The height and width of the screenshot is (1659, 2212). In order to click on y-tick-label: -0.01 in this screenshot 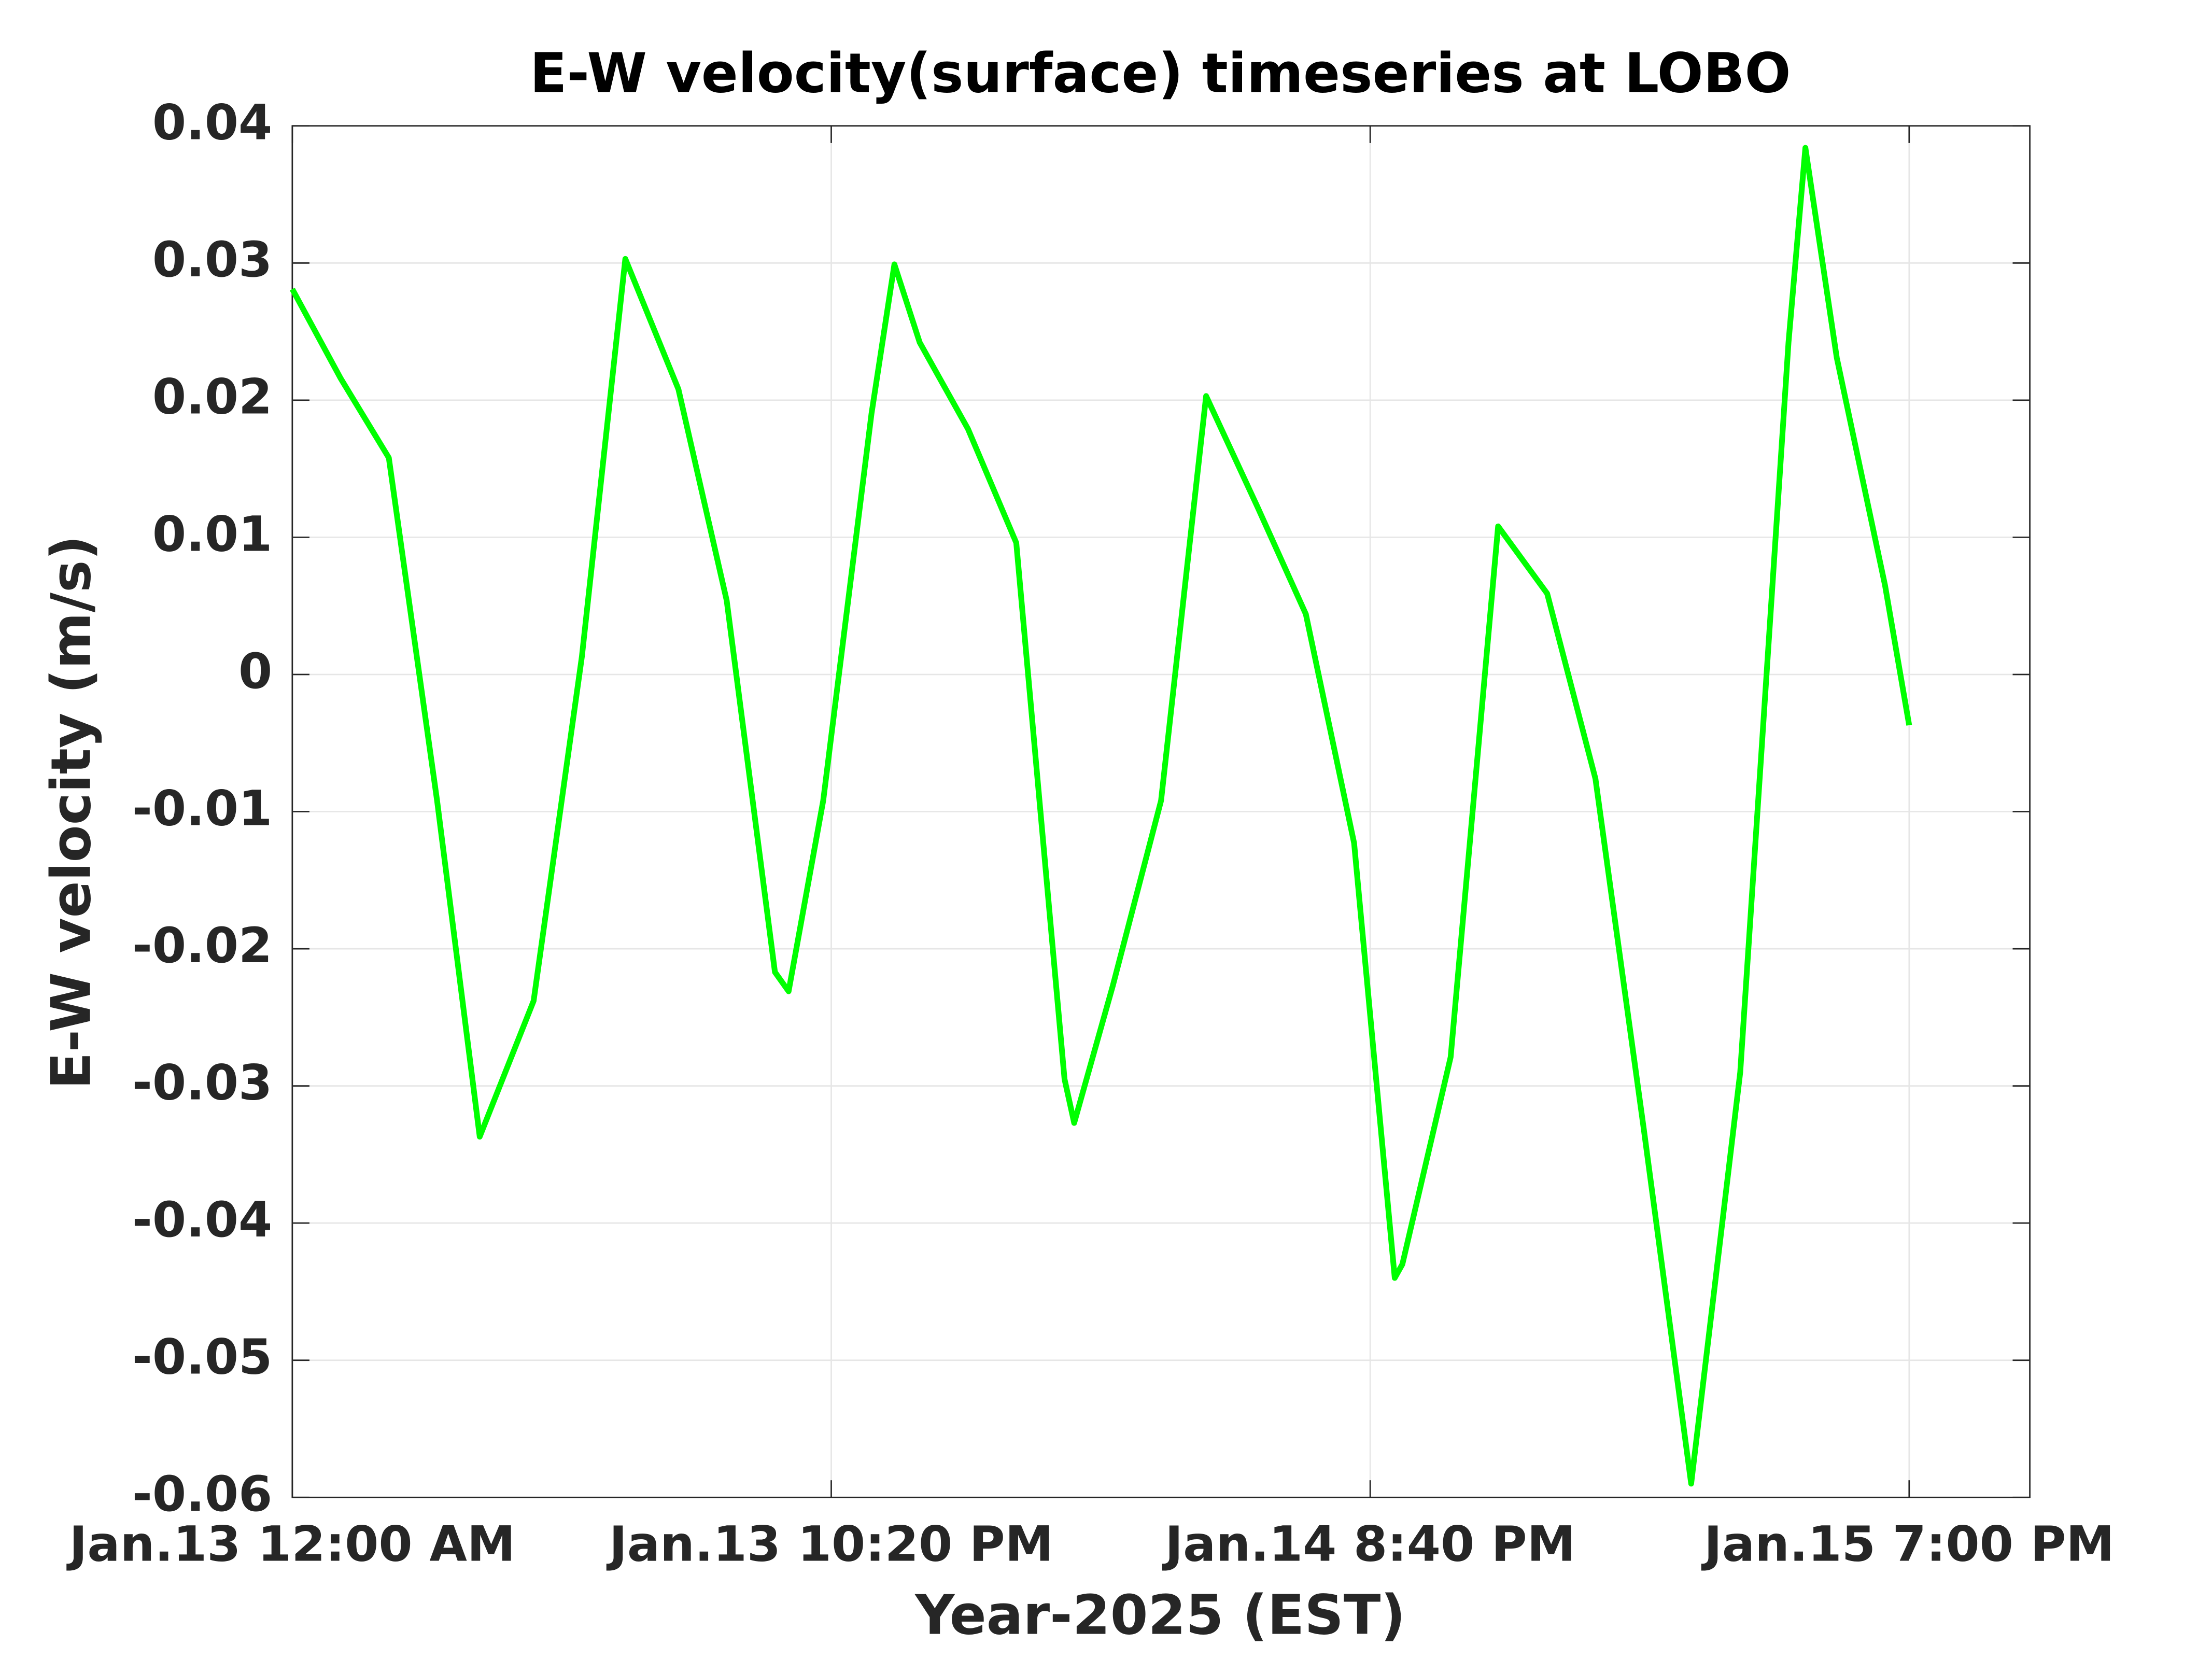, I will do `click(202, 808)`.